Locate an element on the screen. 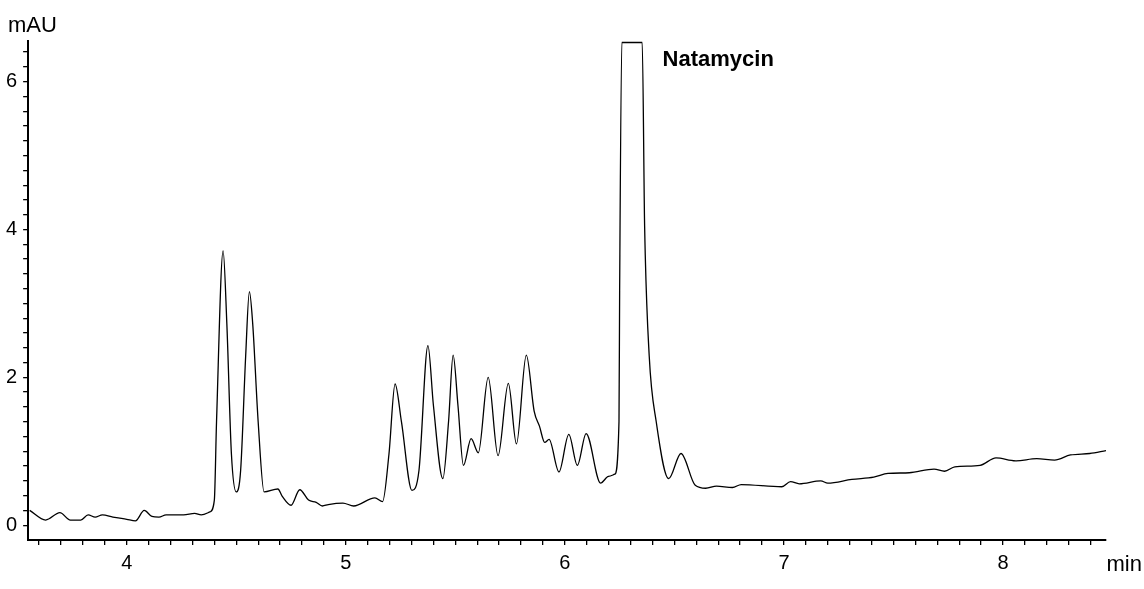  y-tick-label: 4 is located at coordinates (12, 228).